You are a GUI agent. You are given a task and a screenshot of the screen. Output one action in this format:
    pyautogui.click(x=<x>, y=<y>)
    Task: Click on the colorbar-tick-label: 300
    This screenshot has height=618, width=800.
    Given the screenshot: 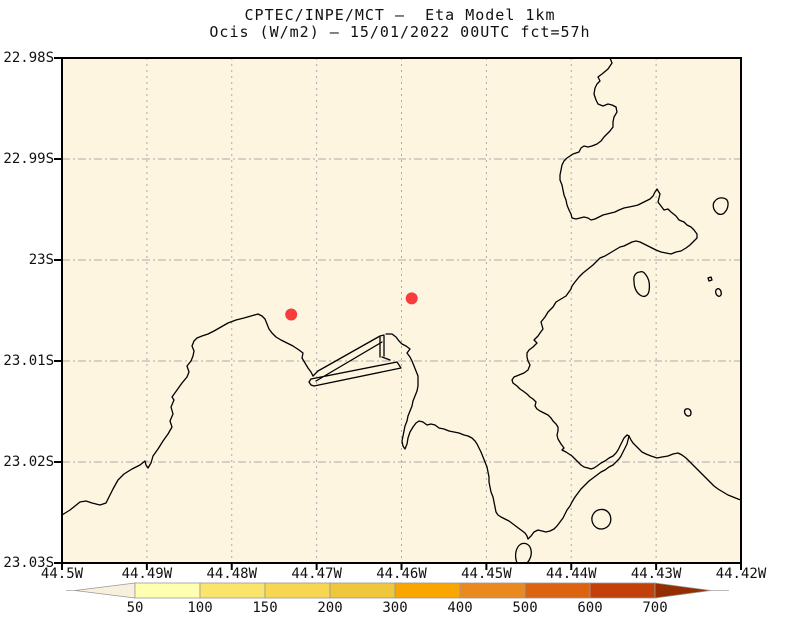 What is the action you would take?
    pyautogui.click(x=395, y=608)
    